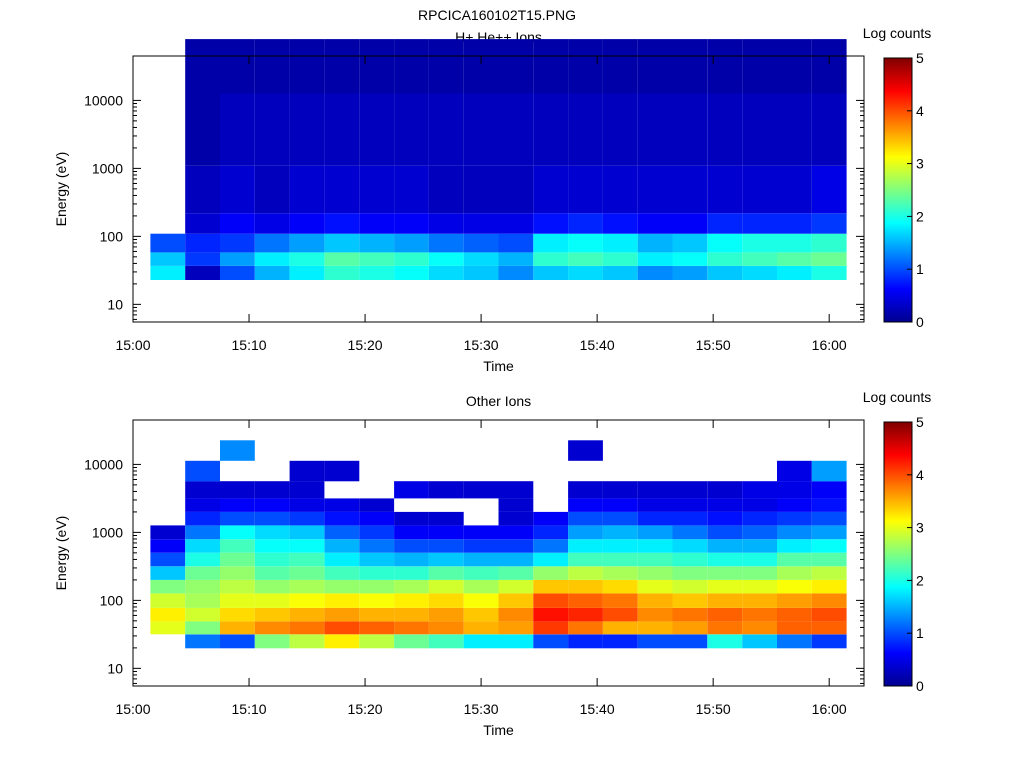 This screenshot has height=768, width=1024. What do you see at coordinates (897, 397) in the screenshot?
I see `colorbar-label: Log counts` at bounding box center [897, 397].